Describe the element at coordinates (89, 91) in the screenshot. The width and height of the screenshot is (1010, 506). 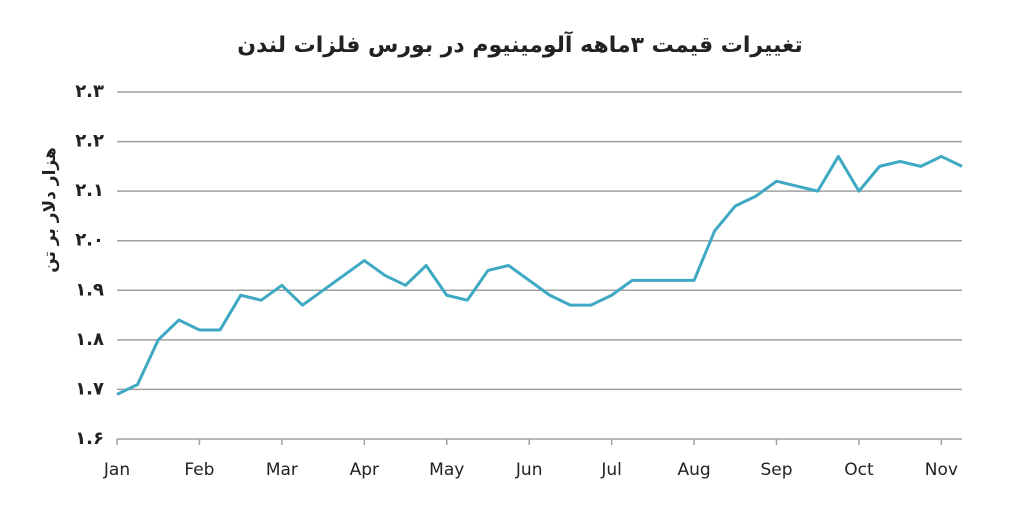
I see `y-tick-label: ۲.۳` at that location.